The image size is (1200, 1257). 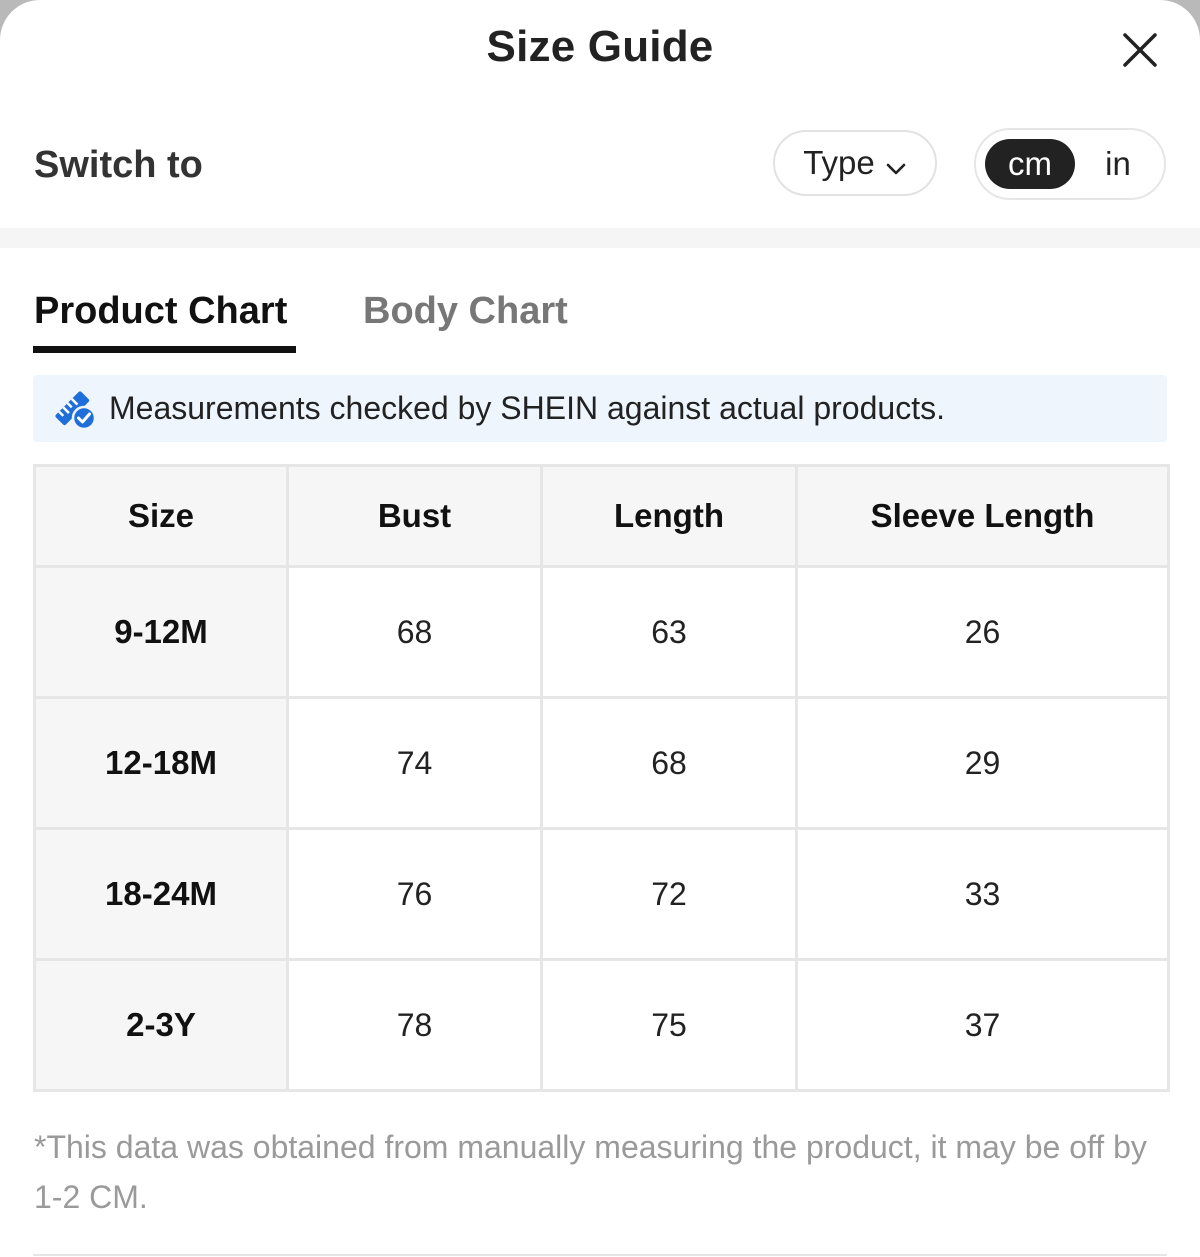 What do you see at coordinates (465, 311) in the screenshot?
I see `tab-body-chart: Body Chart` at bounding box center [465, 311].